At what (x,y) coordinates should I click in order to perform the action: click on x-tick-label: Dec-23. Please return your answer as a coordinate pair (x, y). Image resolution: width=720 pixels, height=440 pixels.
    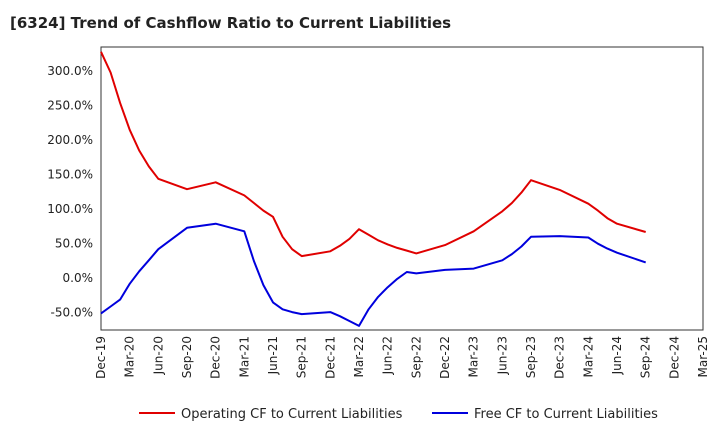
    Looking at the image, I should click on (560, 357).